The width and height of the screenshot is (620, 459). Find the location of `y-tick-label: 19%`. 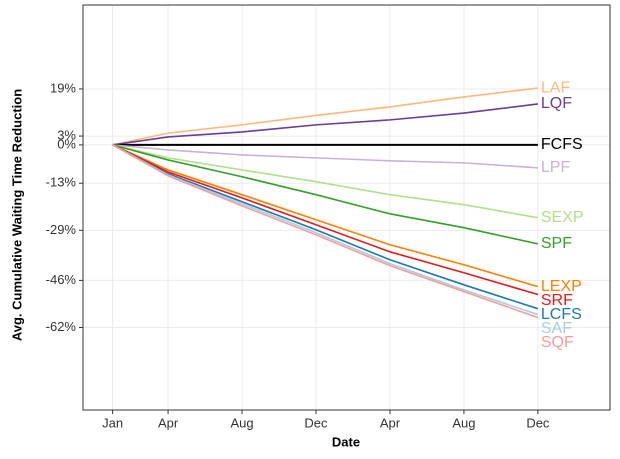

y-tick-label: 19% is located at coordinates (63, 87).